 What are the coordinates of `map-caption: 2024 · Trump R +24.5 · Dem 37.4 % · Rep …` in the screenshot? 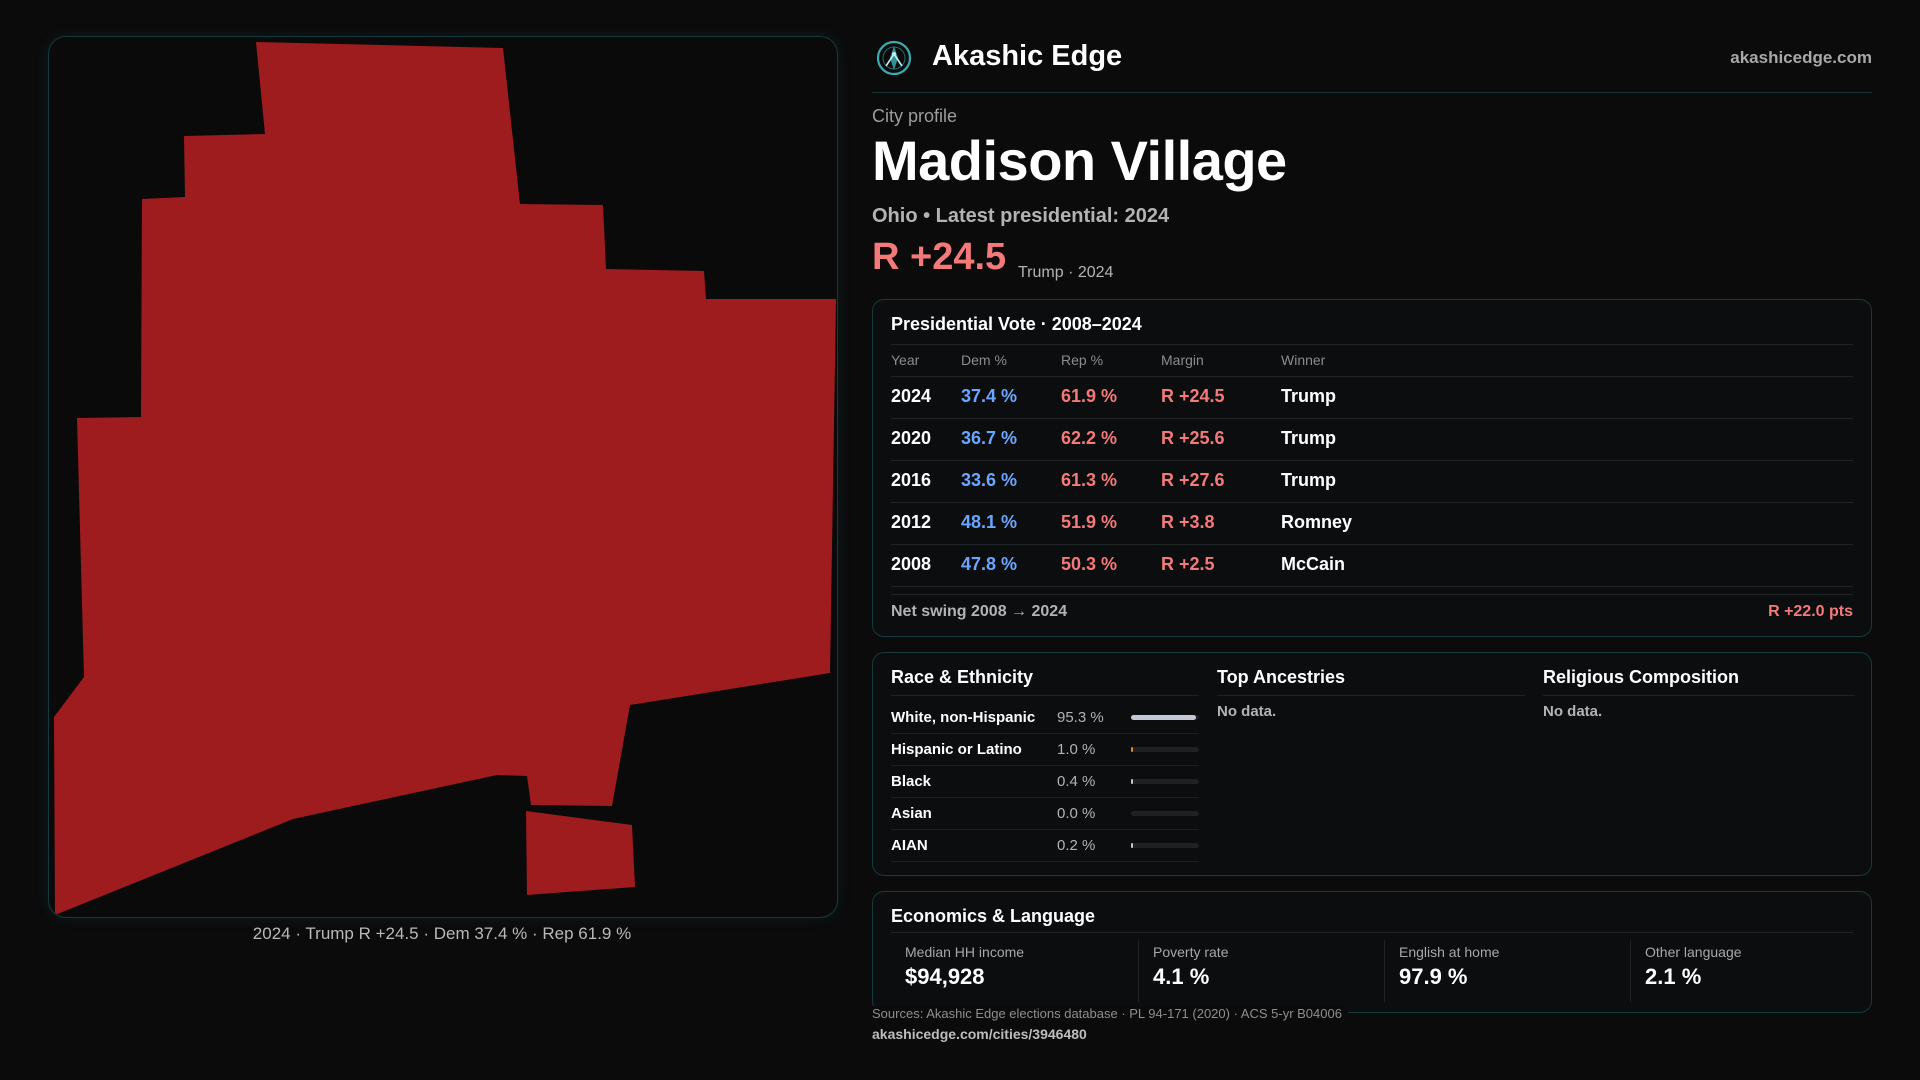 It's located at (442, 933).